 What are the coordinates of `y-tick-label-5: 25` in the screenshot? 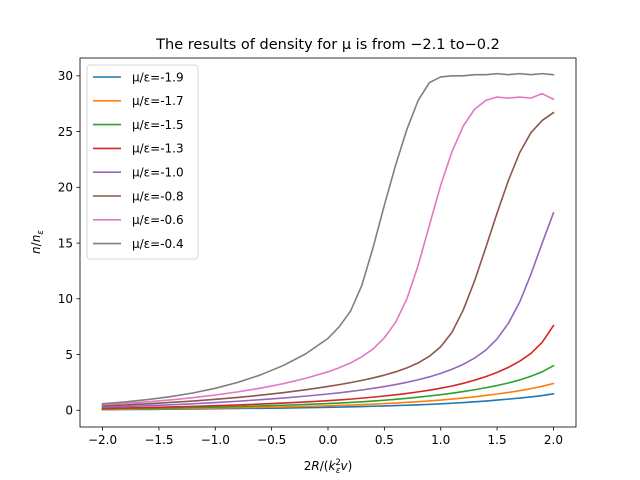 It's located at (65, 132).